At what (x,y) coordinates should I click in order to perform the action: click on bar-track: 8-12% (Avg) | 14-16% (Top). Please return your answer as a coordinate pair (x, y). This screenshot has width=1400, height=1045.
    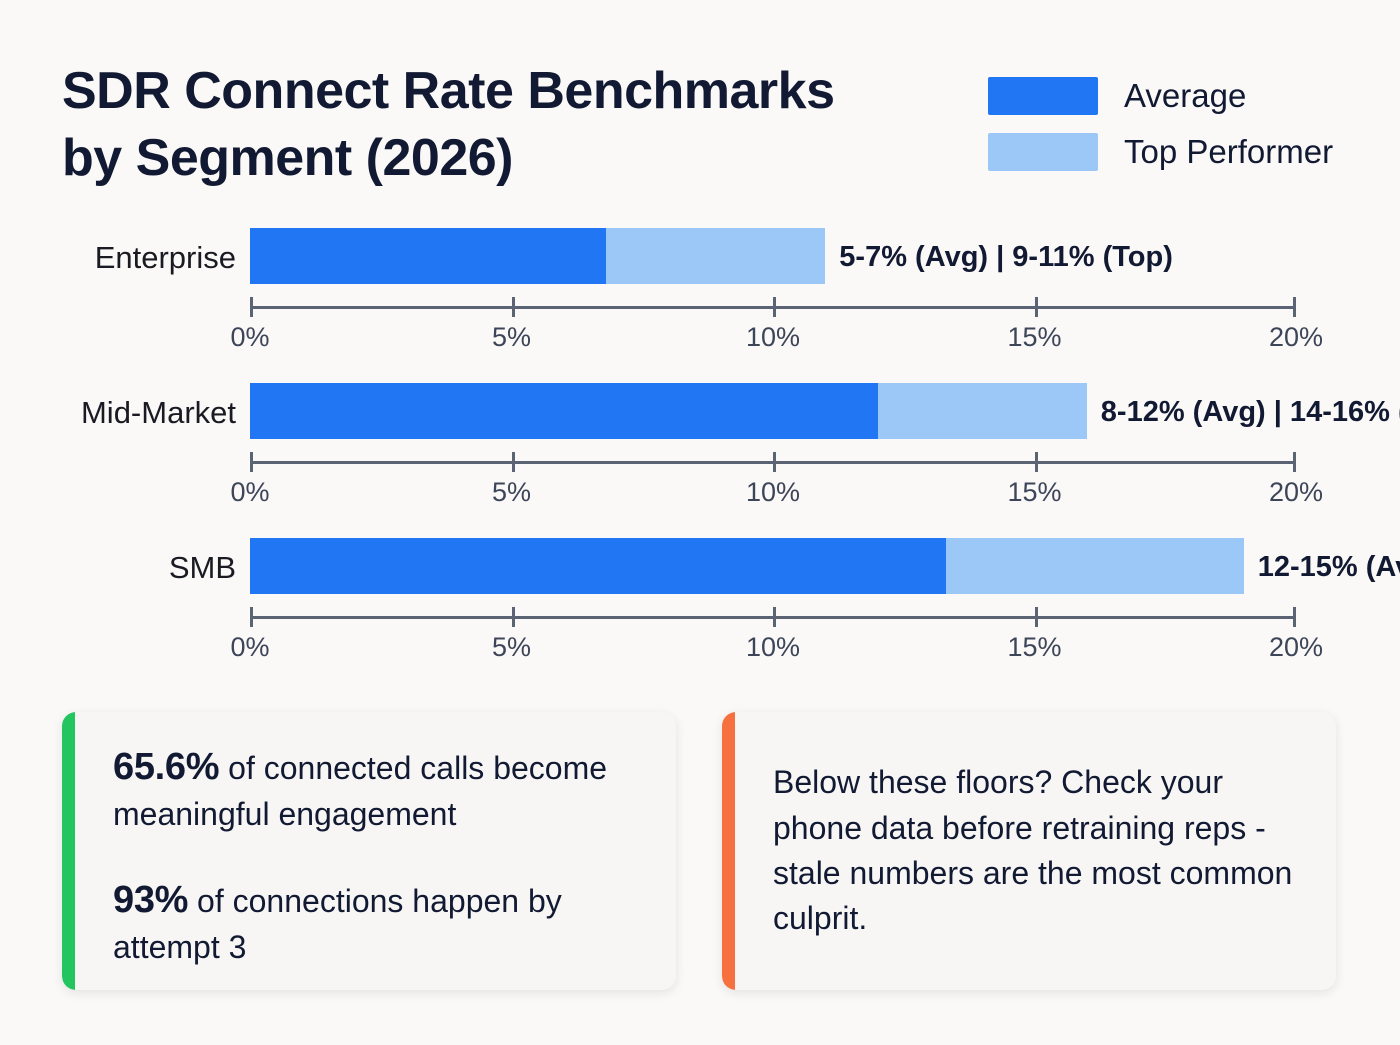
    Looking at the image, I should click on (825, 411).